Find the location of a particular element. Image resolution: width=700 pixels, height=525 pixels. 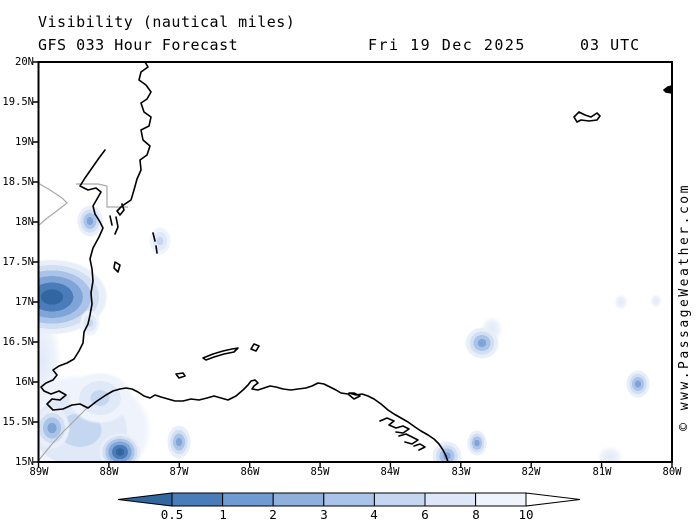

colorbar is located at coordinates (349, 499).